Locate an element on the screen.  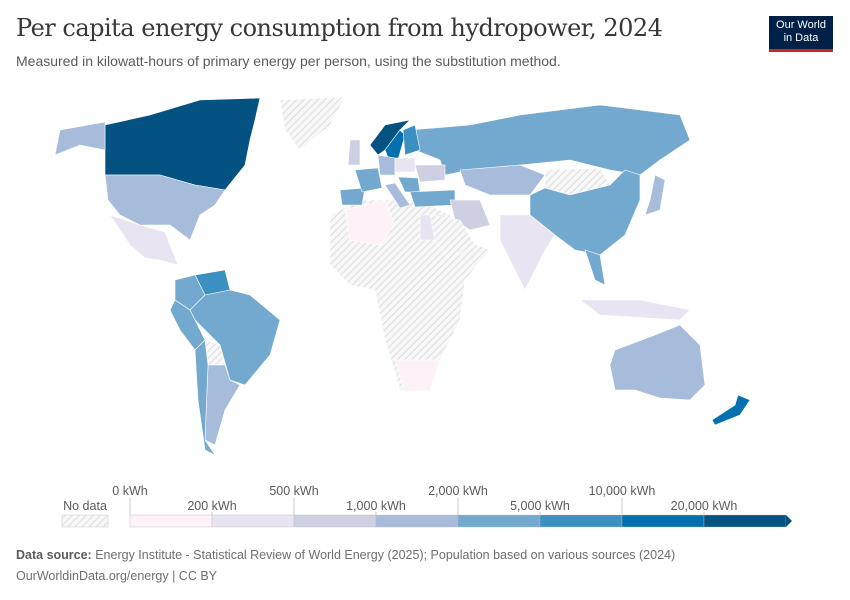
legend-no-data-swatch is located at coordinates (85, 521).